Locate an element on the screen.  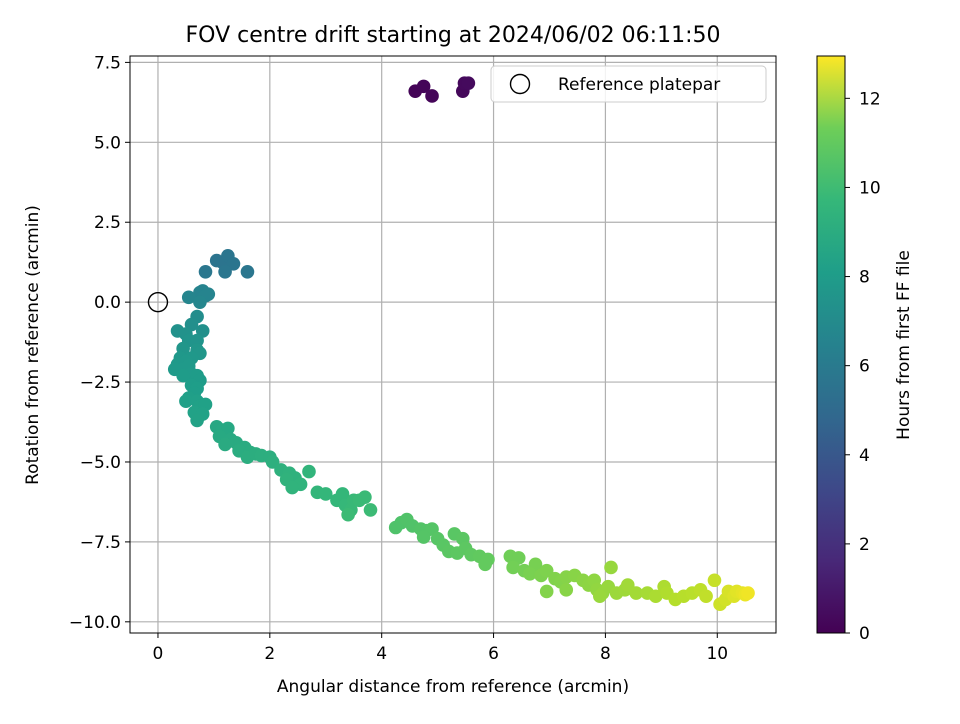
colorbar: 0 2 4 6 8 10 12 Hours from first FF file is located at coordinates (865, 349).